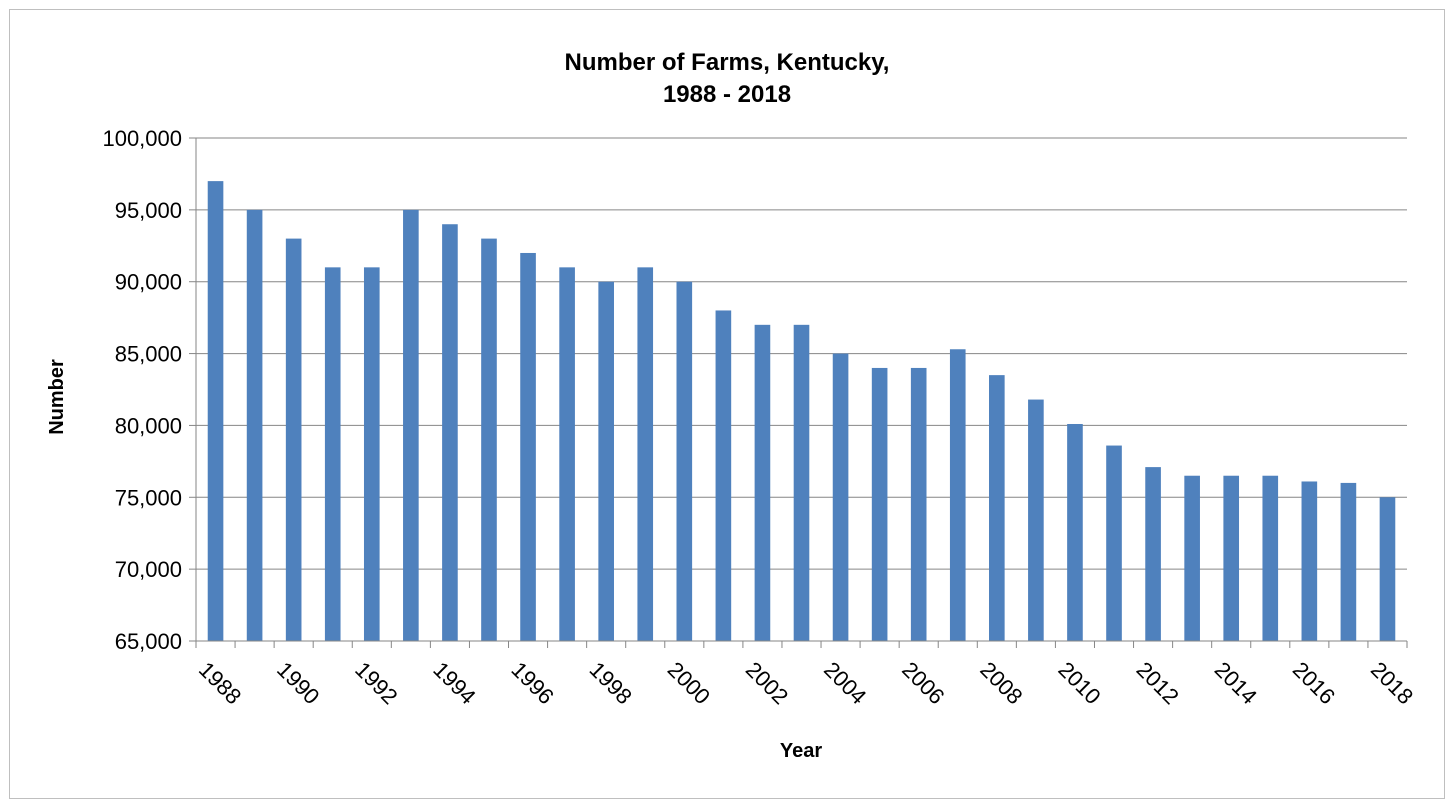 The width and height of the screenshot is (1454, 799). What do you see at coordinates (1392, 683) in the screenshot?
I see `x-tick-label: 2018` at bounding box center [1392, 683].